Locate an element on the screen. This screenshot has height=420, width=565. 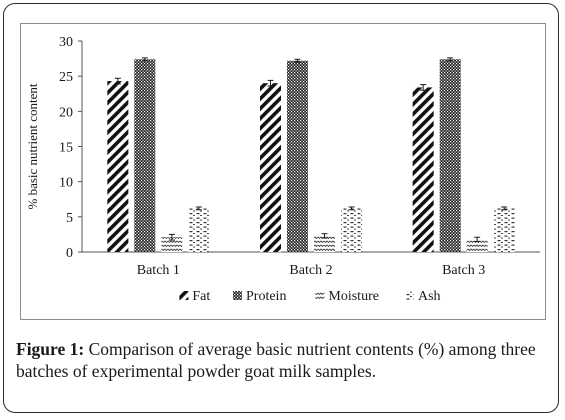
y-tick-label: 5 is located at coordinates (69, 218).